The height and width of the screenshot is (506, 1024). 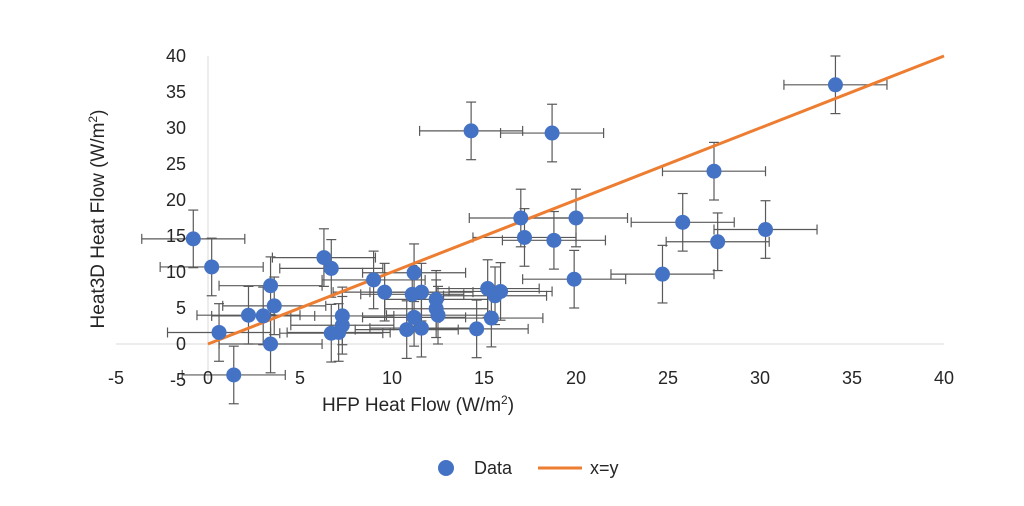 What do you see at coordinates (578, 468) in the screenshot?
I see `legend-item-line: x=y` at bounding box center [578, 468].